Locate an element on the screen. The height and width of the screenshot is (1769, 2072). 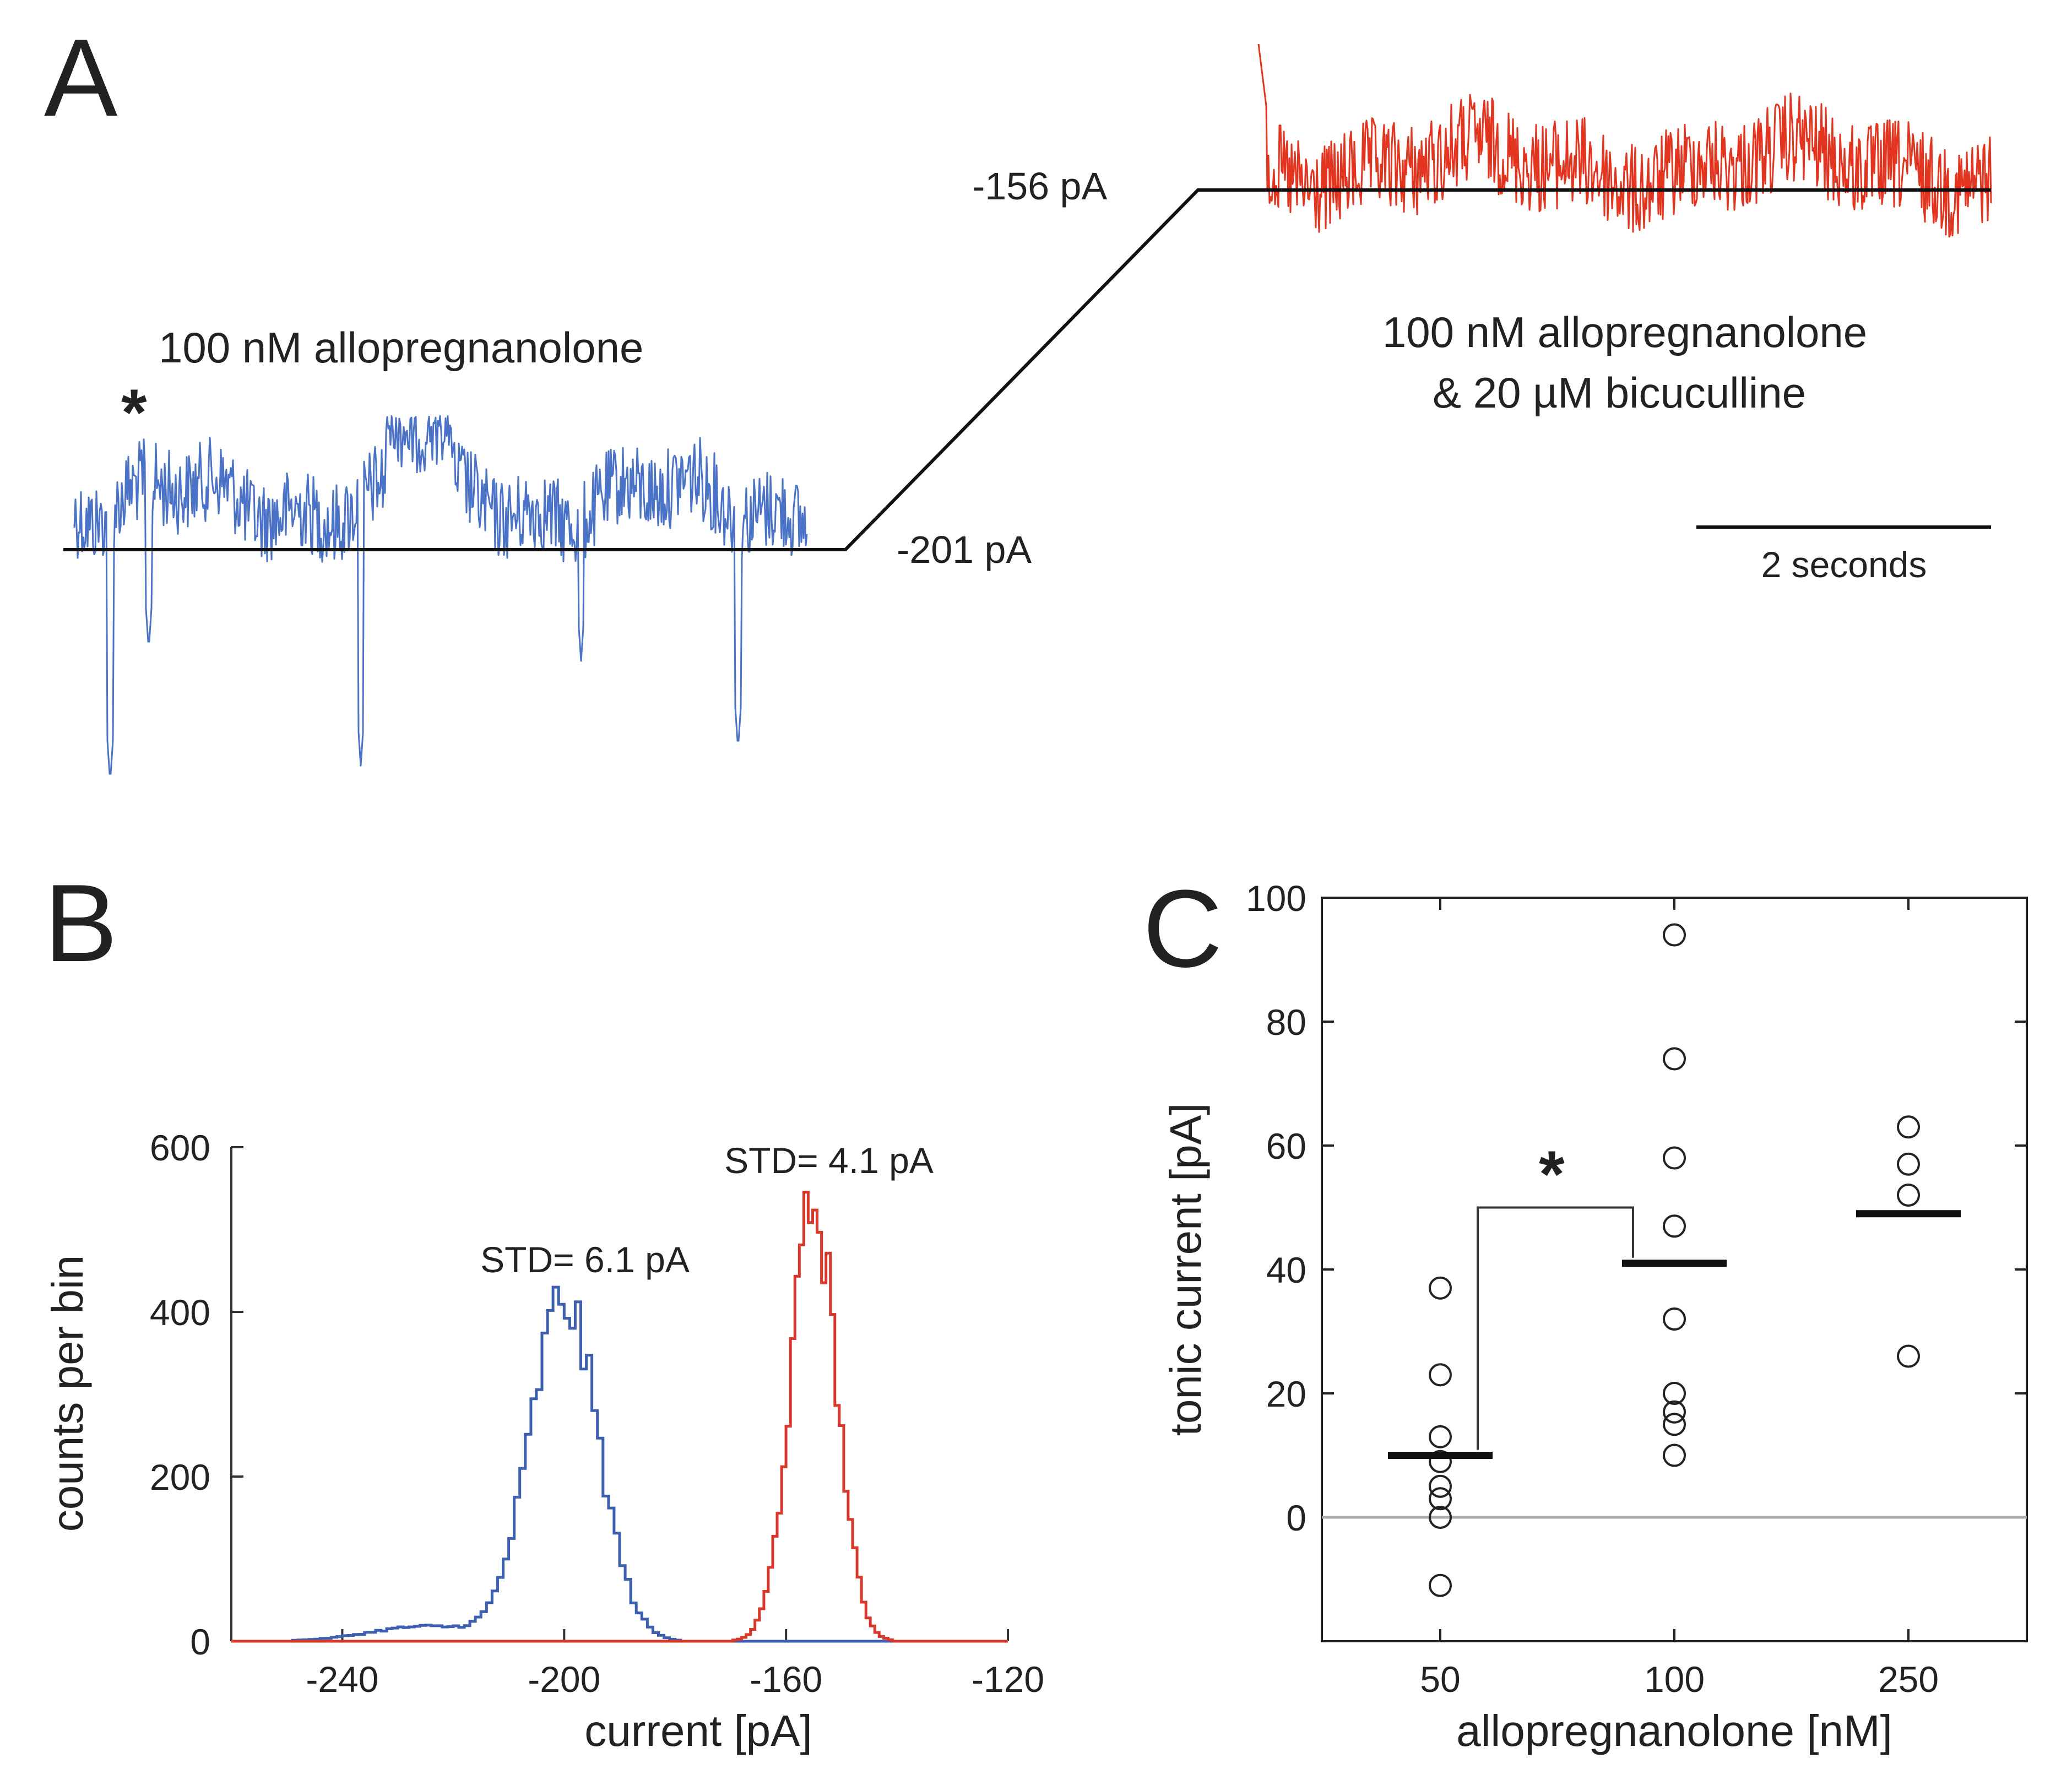
significance-bracket is located at coordinates (1555, 1328).